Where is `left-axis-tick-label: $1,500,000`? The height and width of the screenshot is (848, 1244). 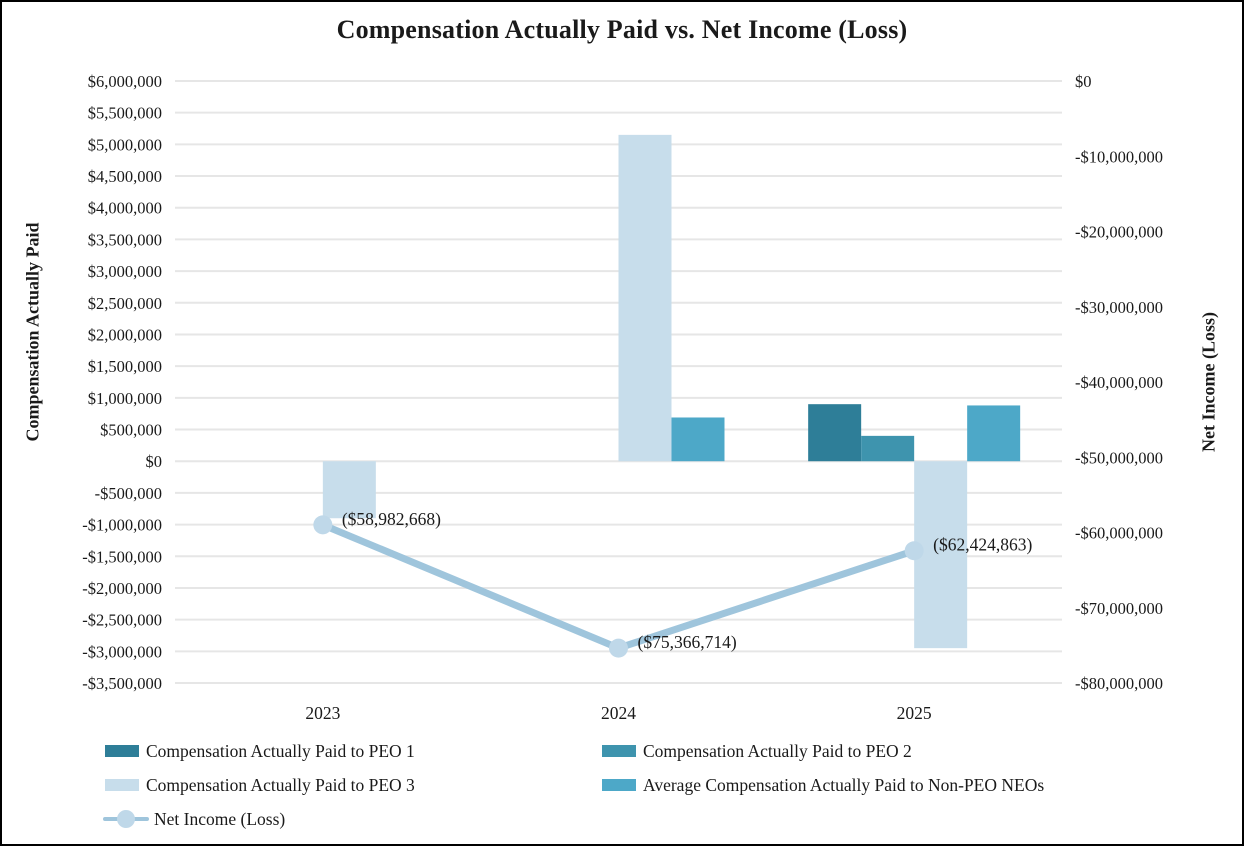 left-axis-tick-label: $1,500,000 is located at coordinates (125, 366).